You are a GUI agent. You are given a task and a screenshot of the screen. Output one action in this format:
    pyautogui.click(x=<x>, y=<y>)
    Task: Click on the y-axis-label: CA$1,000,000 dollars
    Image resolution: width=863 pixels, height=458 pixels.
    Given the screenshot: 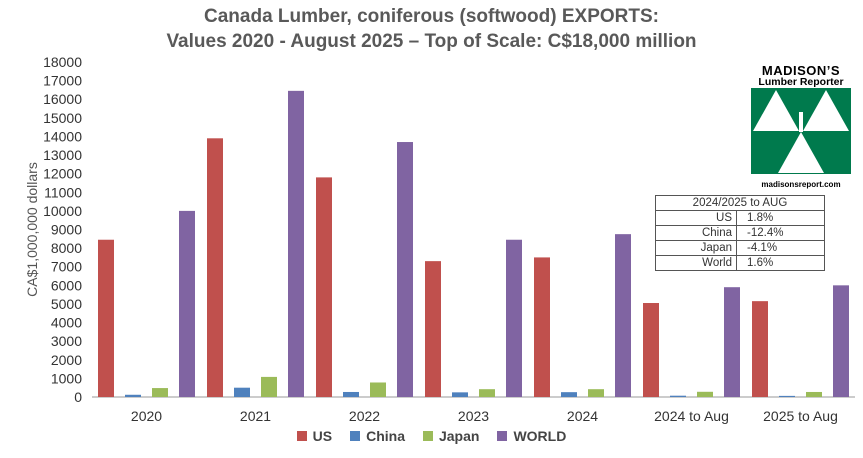 What is the action you would take?
    pyautogui.click(x=32, y=229)
    